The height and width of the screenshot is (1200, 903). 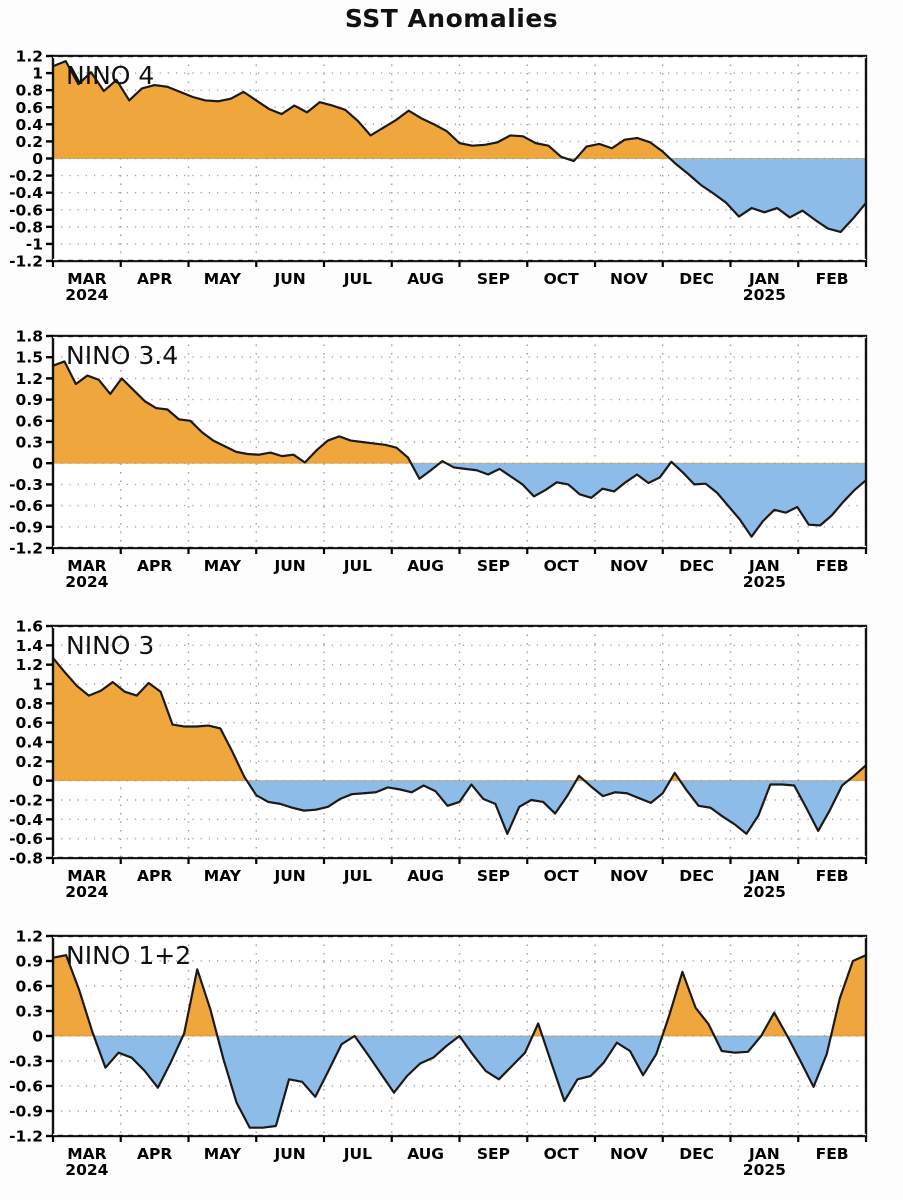 What do you see at coordinates (29, 358) in the screenshot?
I see `y-tick-label: 1.5` at bounding box center [29, 358].